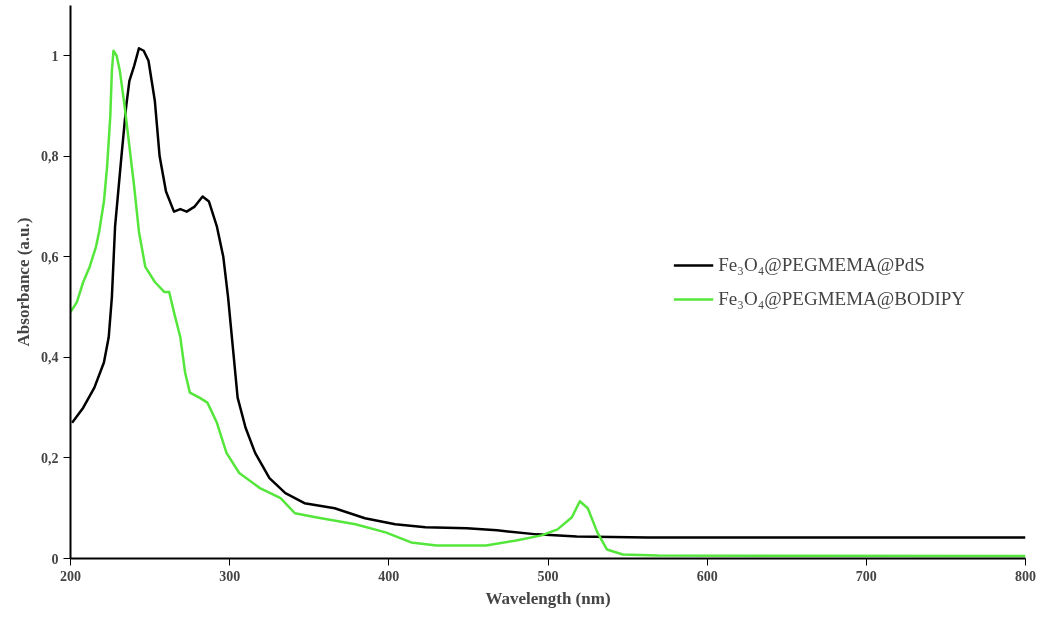 The width and height of the screenshot is (1042, 621). I want to click on y-tick-label: 0,2, so click(50, 458).